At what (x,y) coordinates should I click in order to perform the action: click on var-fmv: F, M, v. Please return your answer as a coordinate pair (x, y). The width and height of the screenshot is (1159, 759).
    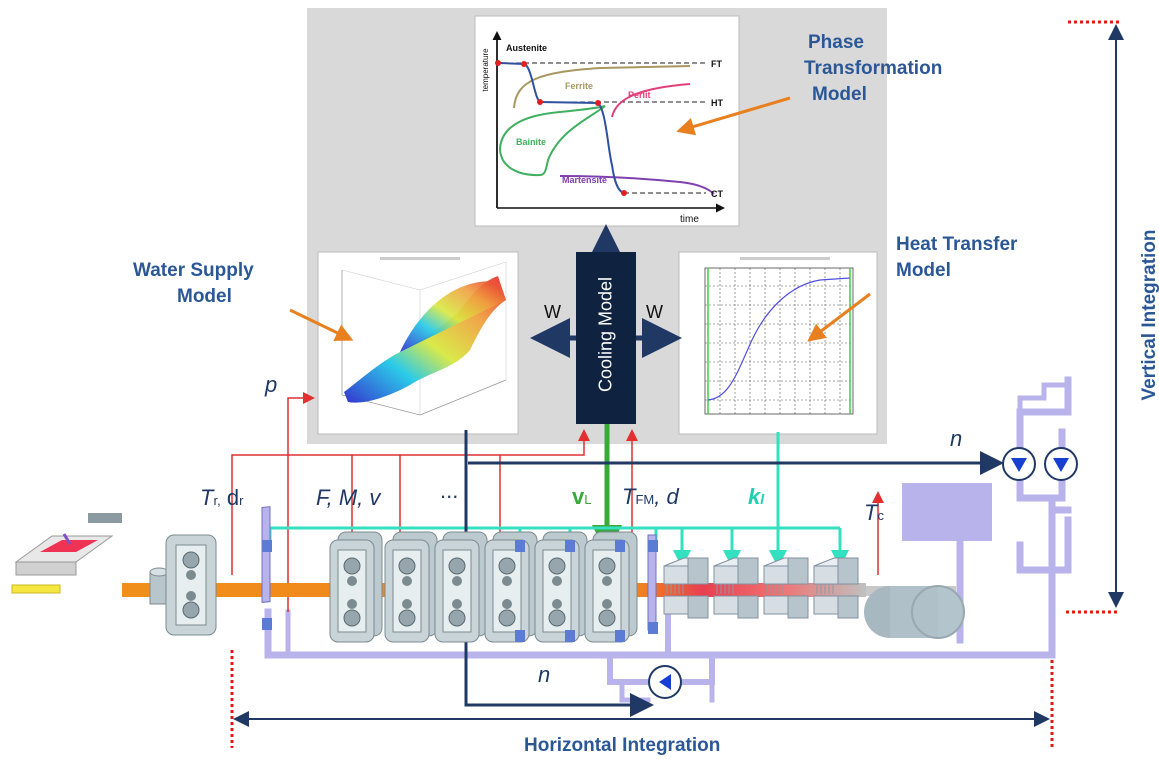
    Looking at the image, I should click on (348, 497).